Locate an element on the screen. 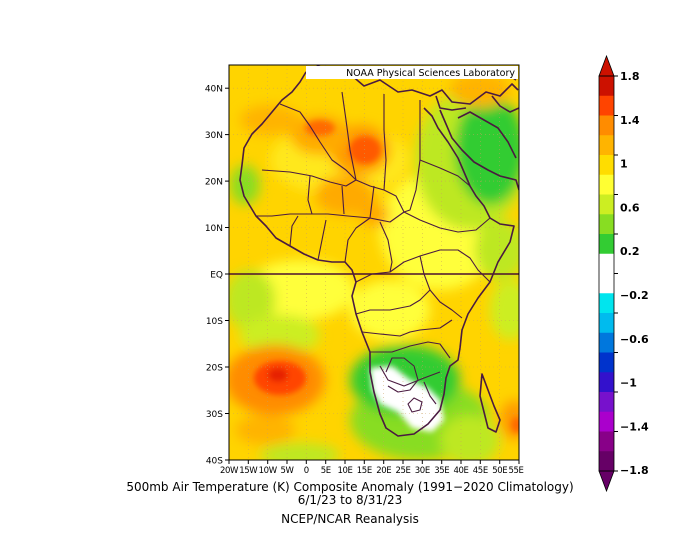  lon-label-50E: 50E is located at coordinates (499, 471).